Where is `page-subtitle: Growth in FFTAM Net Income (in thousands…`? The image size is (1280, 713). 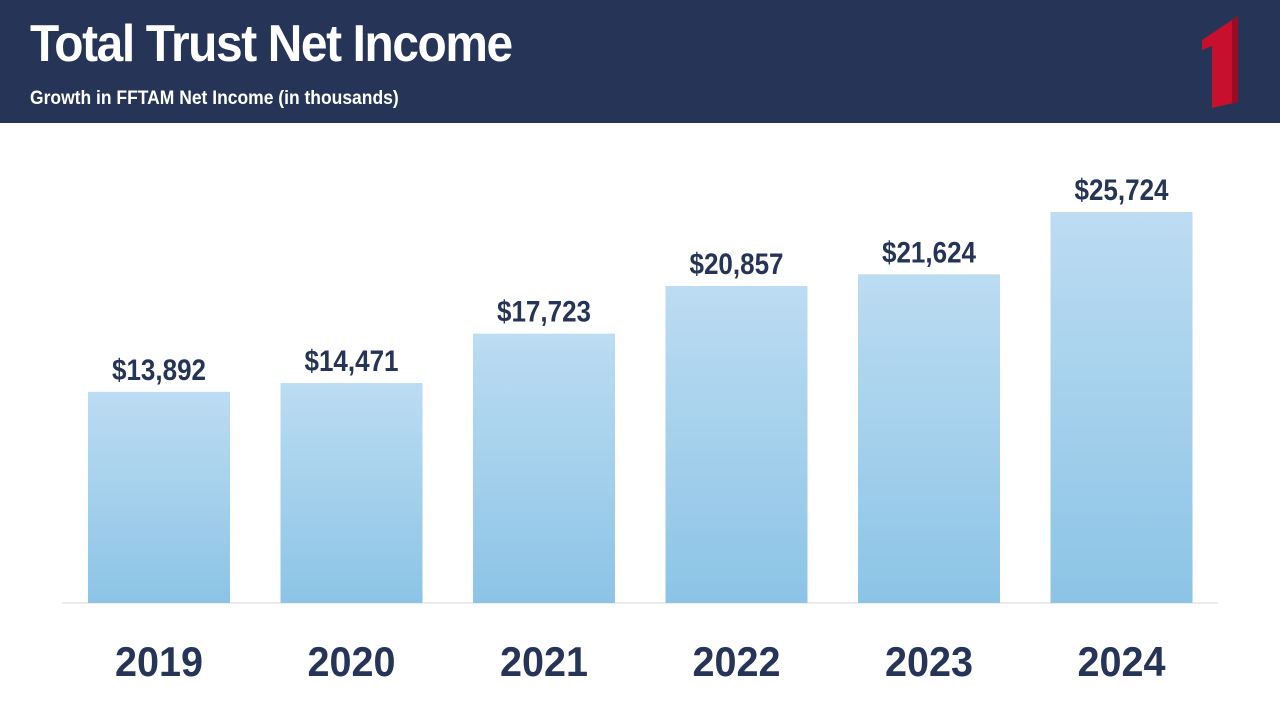 page-subtitle: Growth in FFTAM Net Income (in thousands… is located at coordinates (214, 98).